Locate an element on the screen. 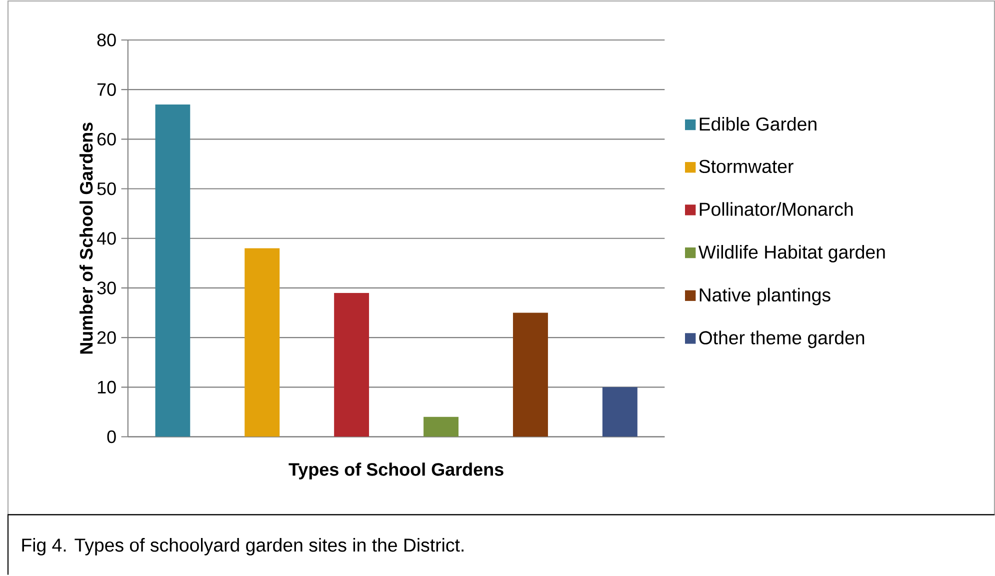  legend-label: Edible Garden is located at coordinates (758, 124).